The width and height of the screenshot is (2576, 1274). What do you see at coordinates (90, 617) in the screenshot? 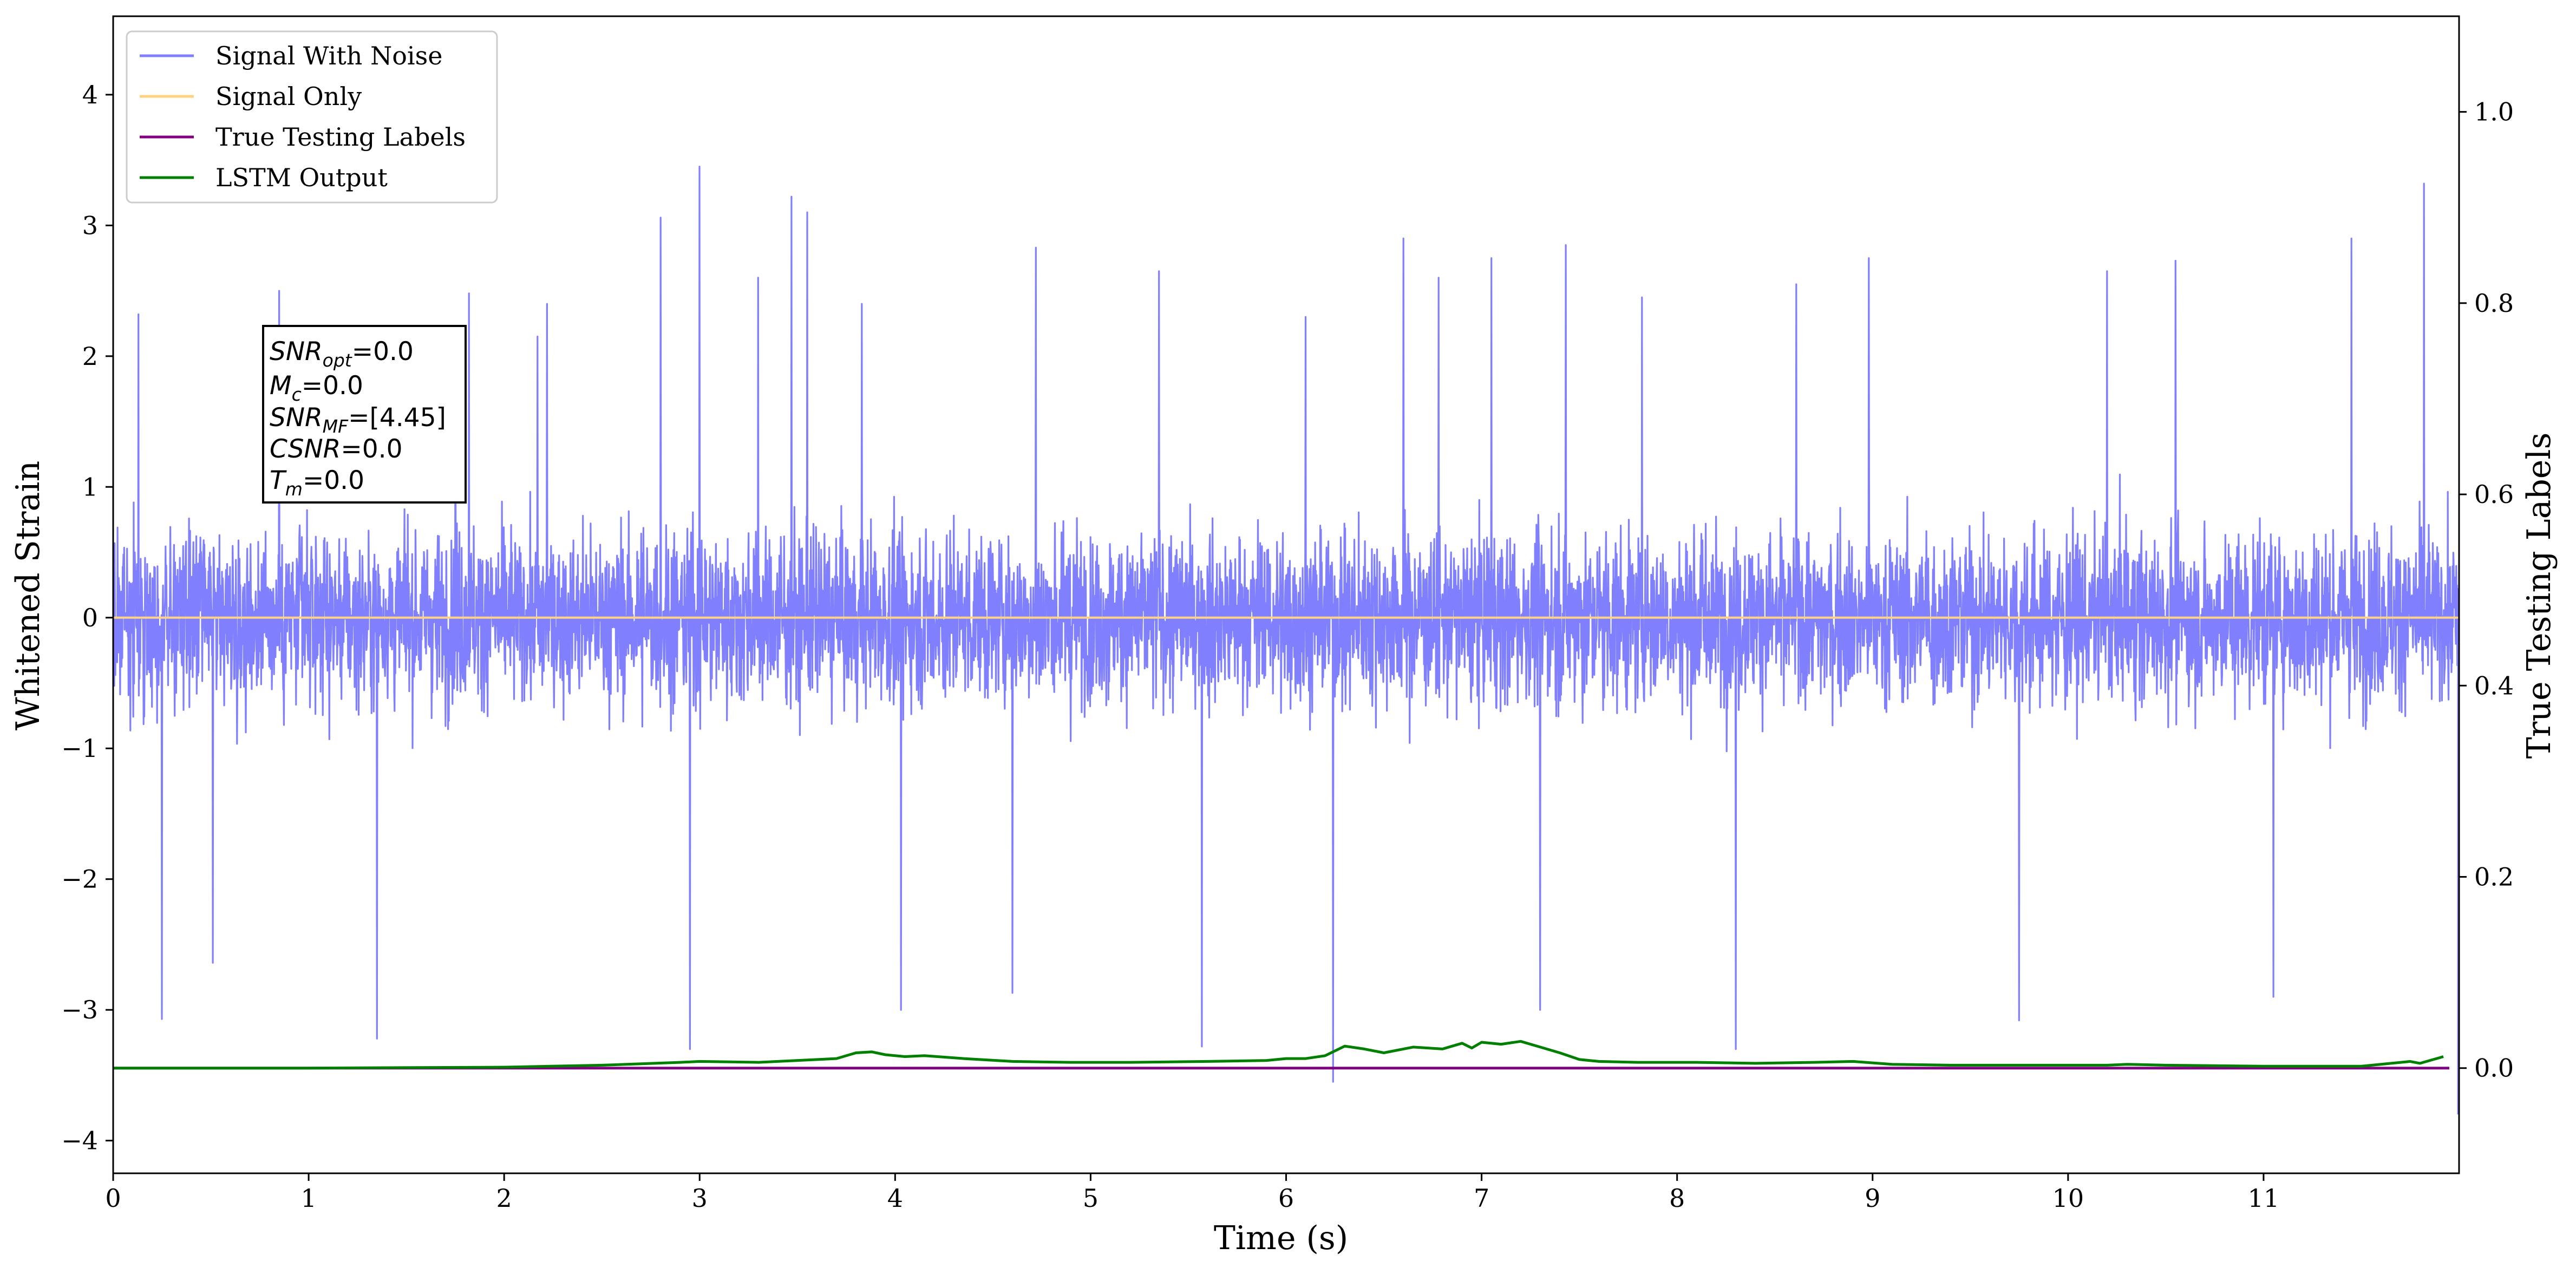
I see `y-tick-label: 0` at bounding box center [90, 617].